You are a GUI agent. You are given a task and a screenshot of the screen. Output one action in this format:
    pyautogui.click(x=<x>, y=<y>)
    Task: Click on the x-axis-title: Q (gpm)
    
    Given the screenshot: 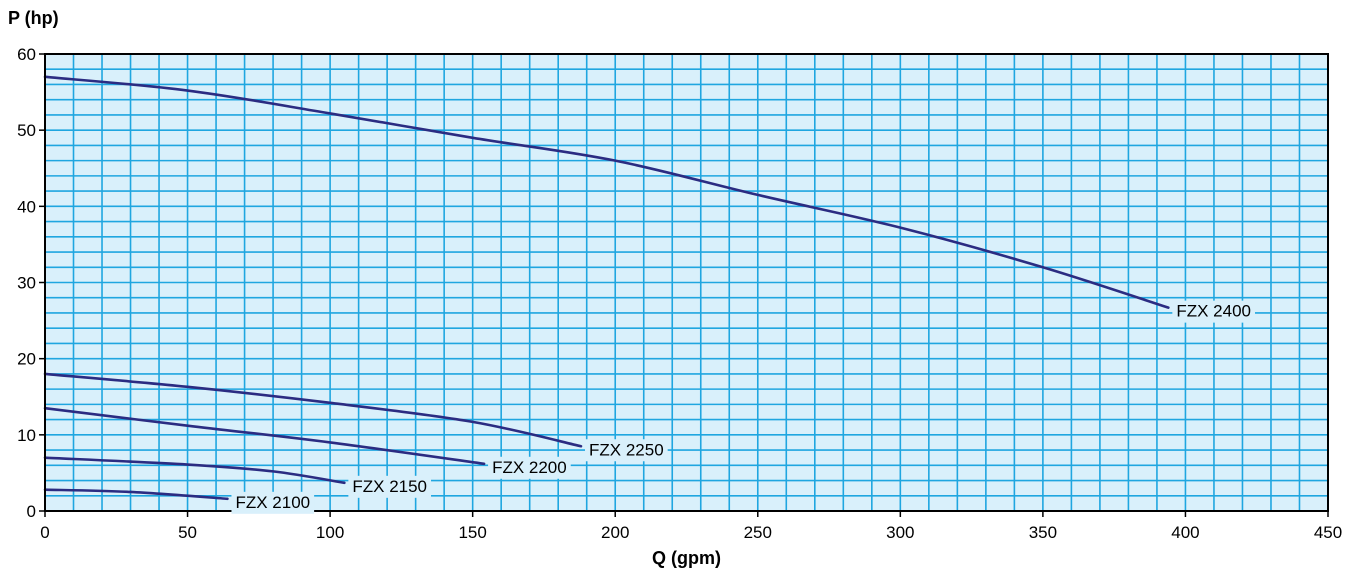 What is the action you would take?
    pyautogui.click(x=686, y=558)
    